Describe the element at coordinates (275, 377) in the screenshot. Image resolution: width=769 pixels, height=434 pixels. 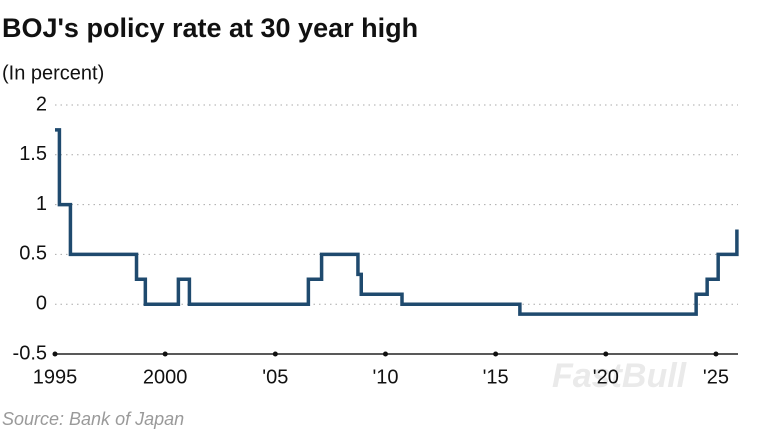
I see `x-tick-label: '05` at that location.